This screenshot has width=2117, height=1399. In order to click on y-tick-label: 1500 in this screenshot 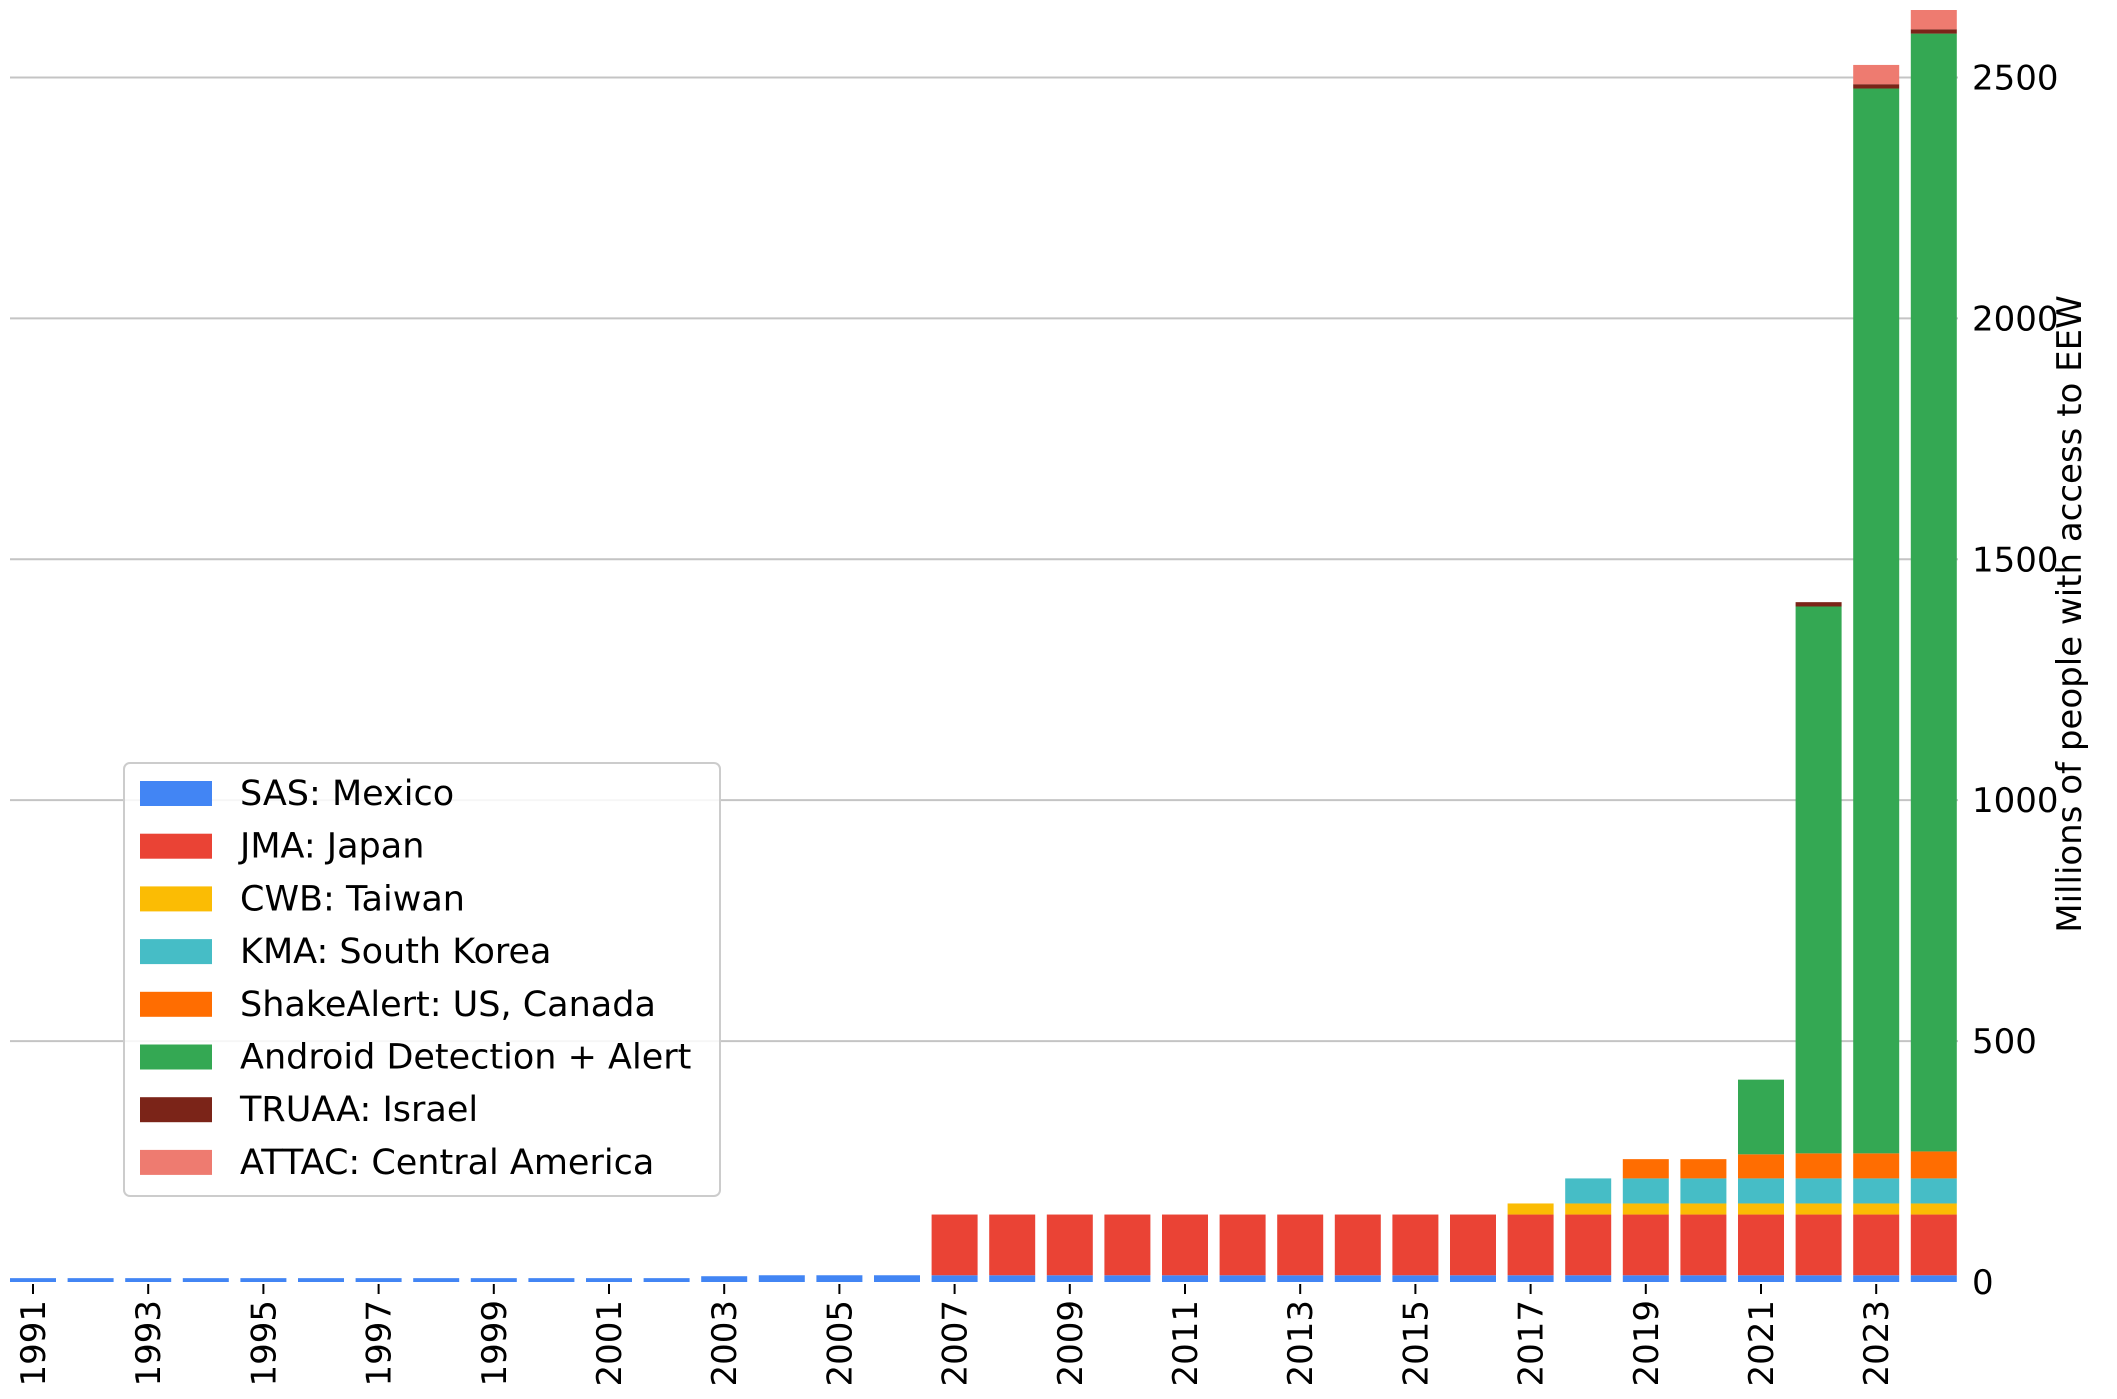, I will do `click(2015, 560)`.